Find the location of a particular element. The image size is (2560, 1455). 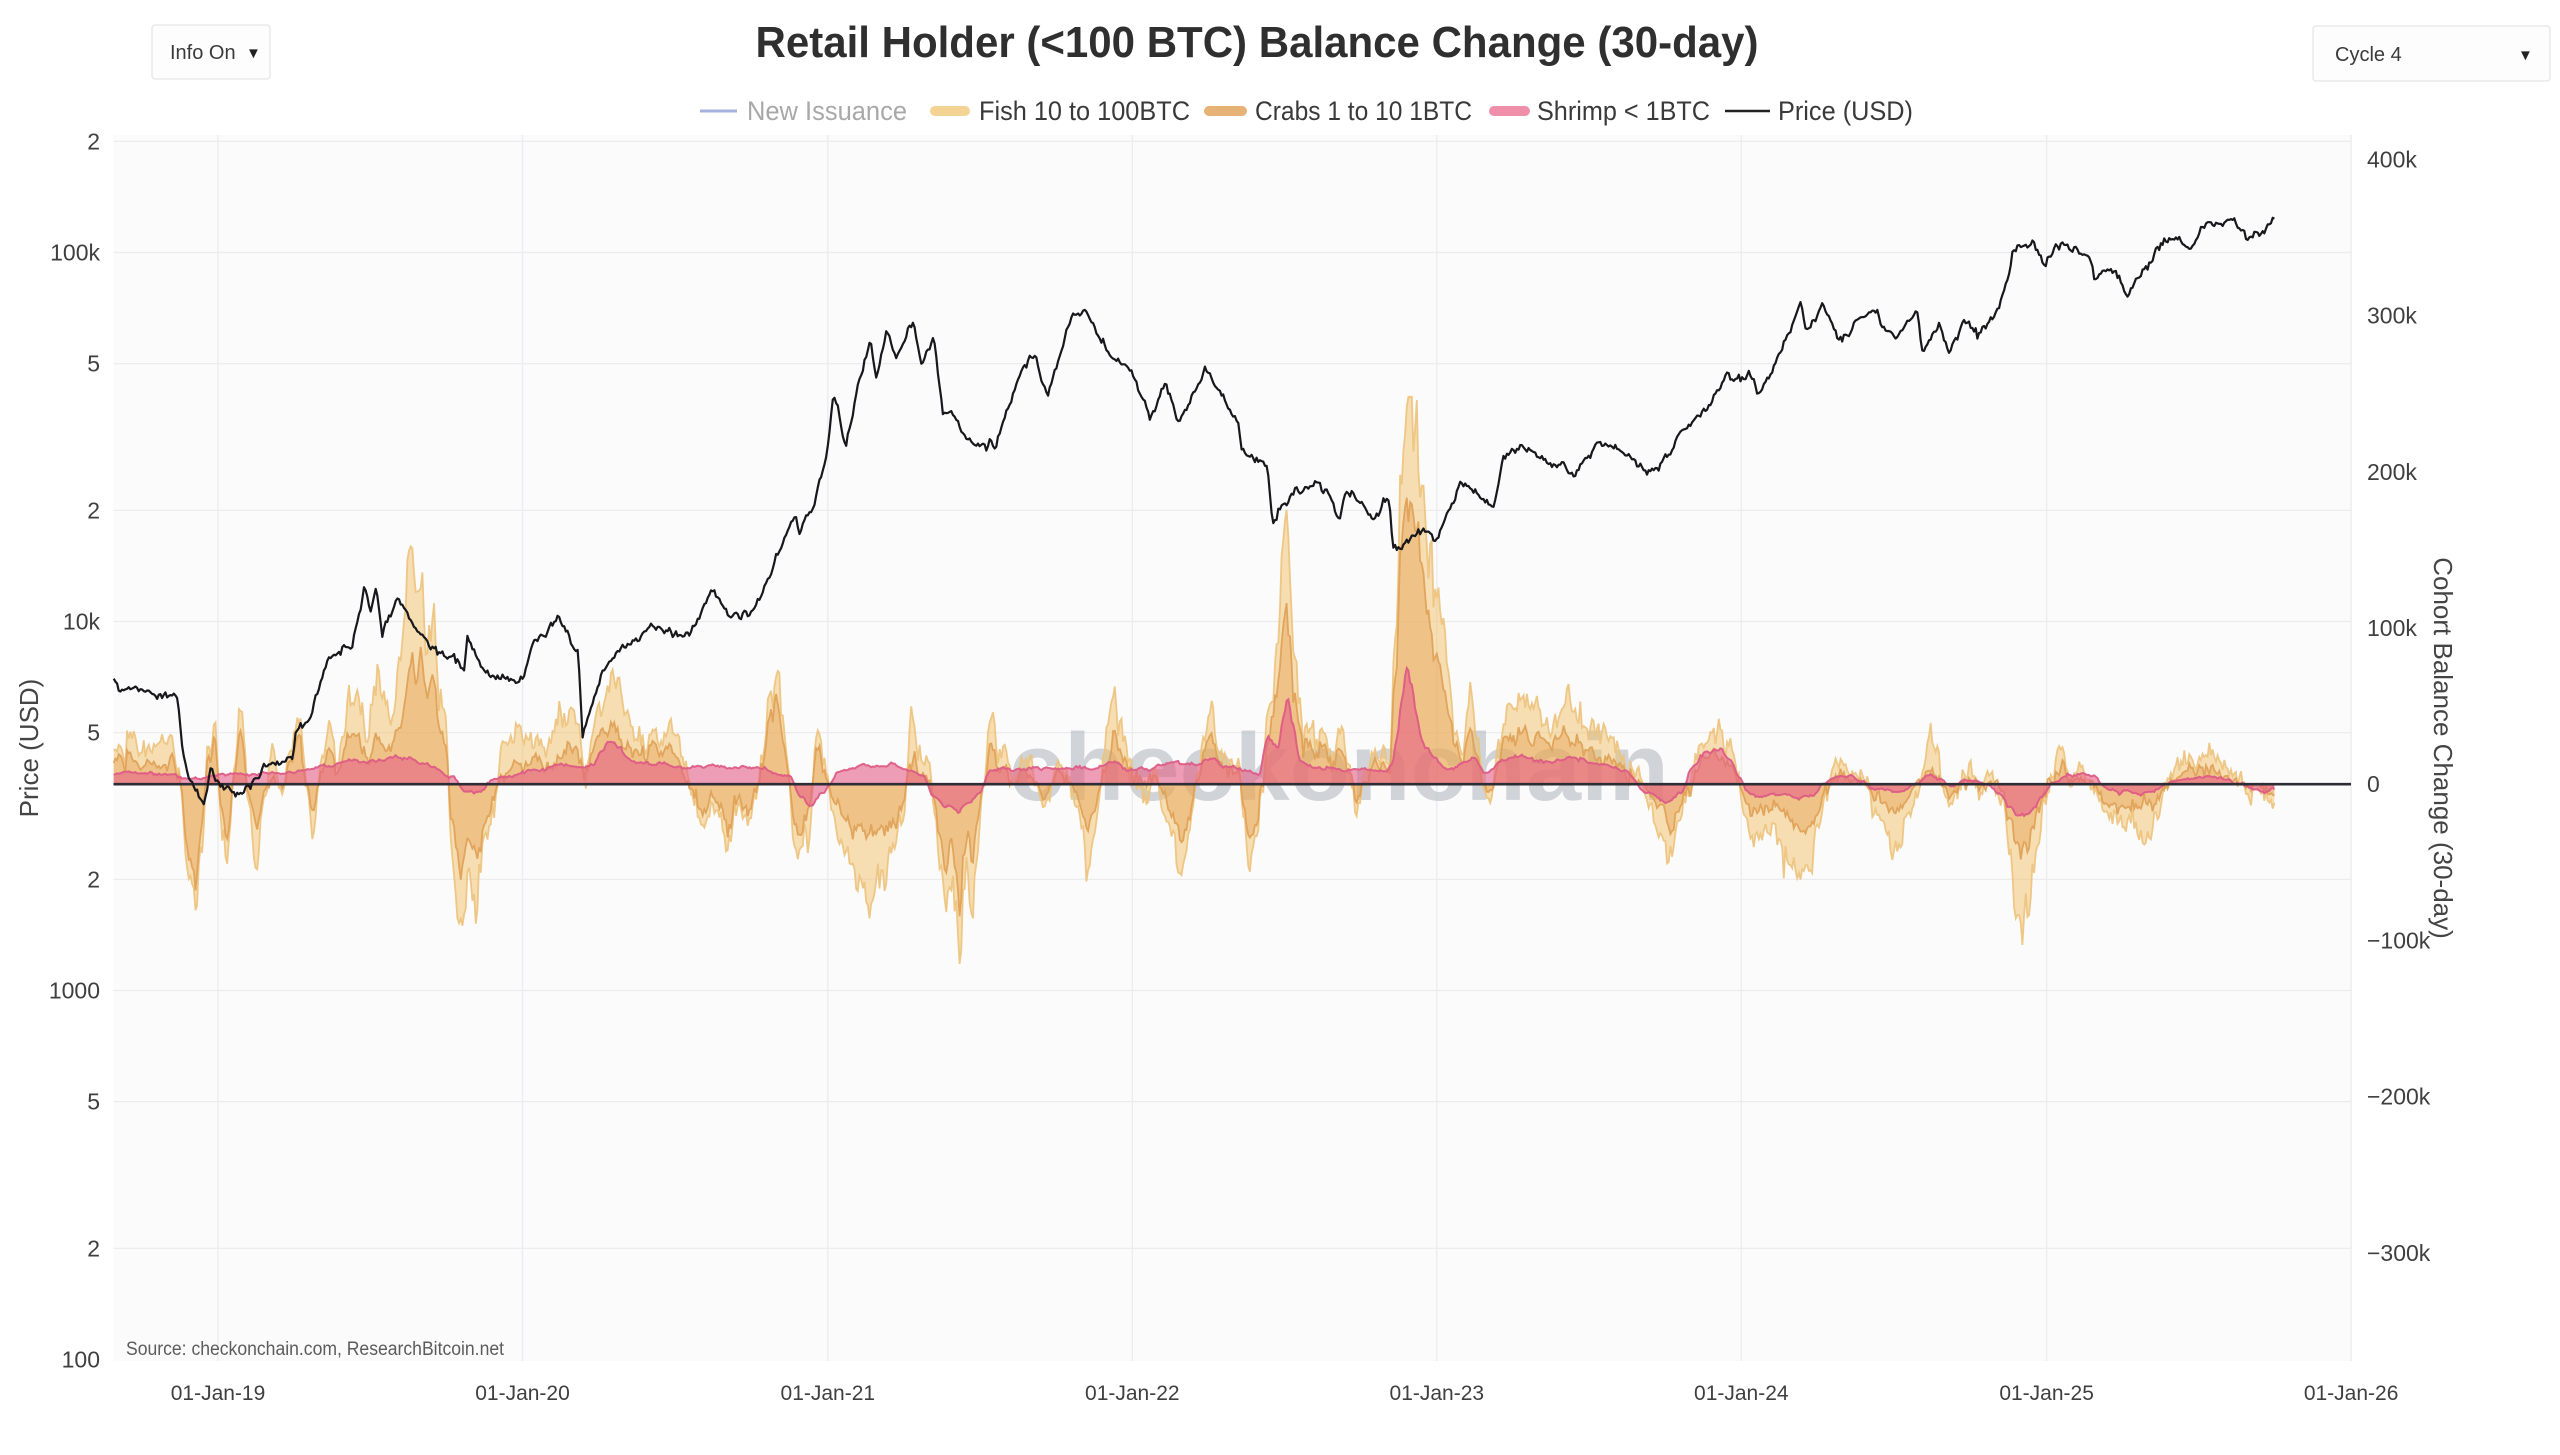

svg-text: Cycle 4 is located at coordinates (2368, 55).